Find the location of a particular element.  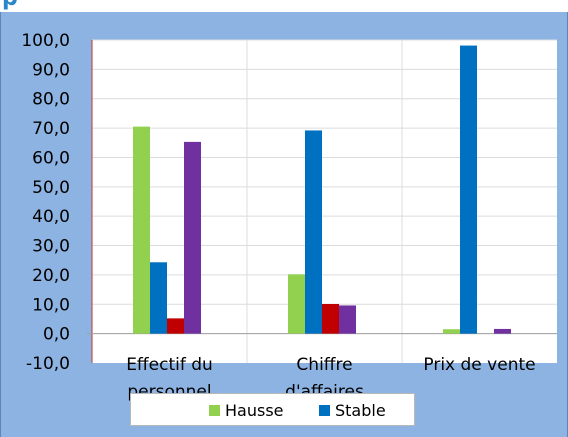

legend-item-hausse: Hausse is located at coordinates (246, 410).